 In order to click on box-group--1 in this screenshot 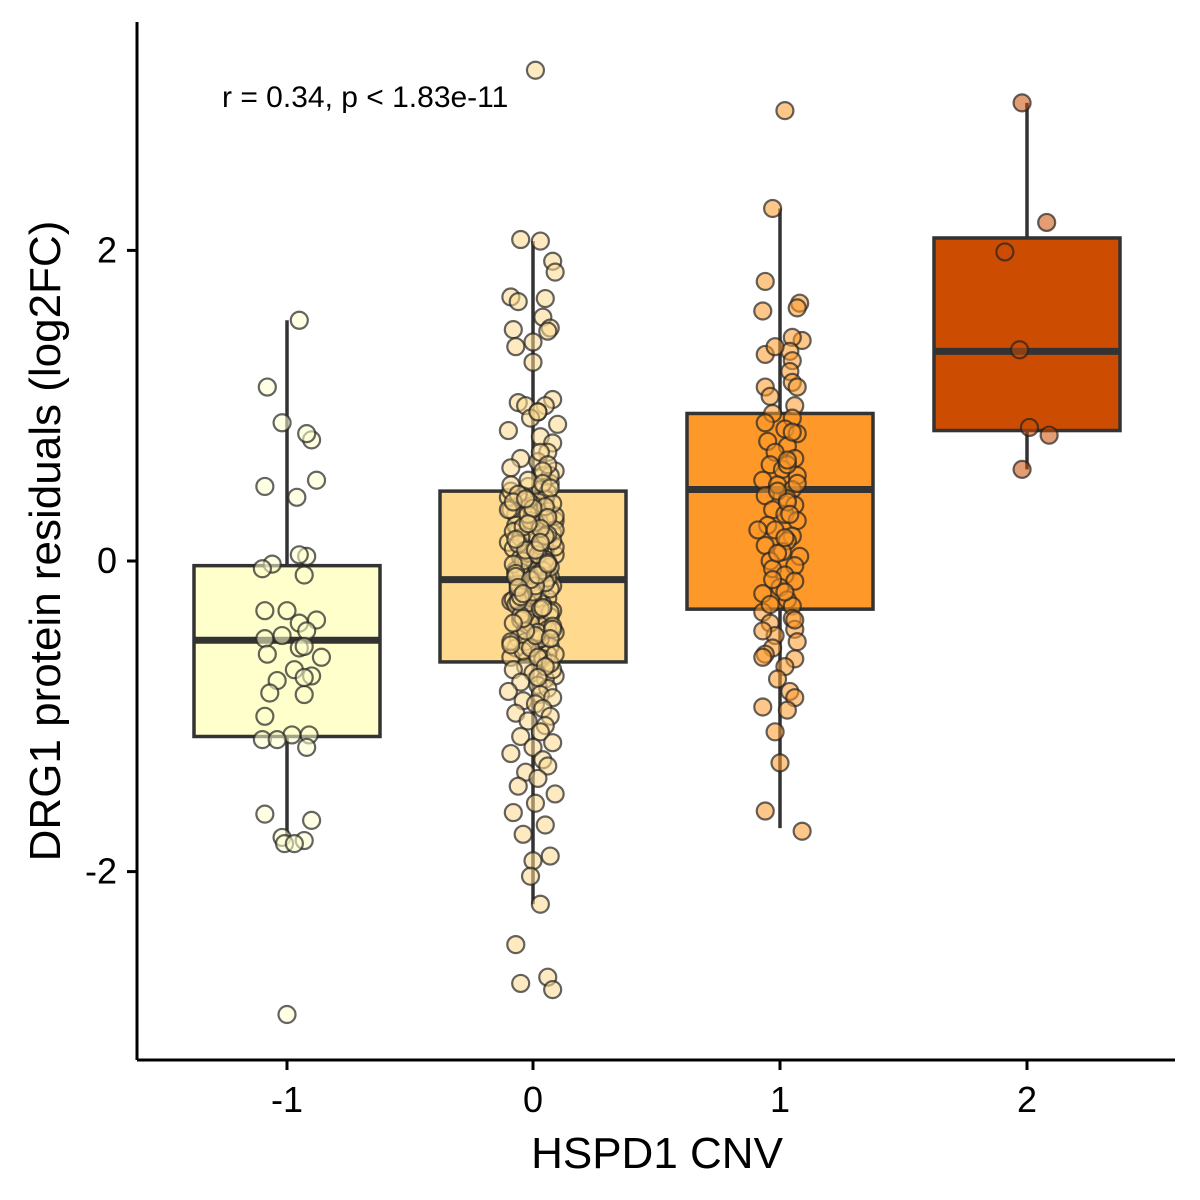, I will do `click(287, 579)`.